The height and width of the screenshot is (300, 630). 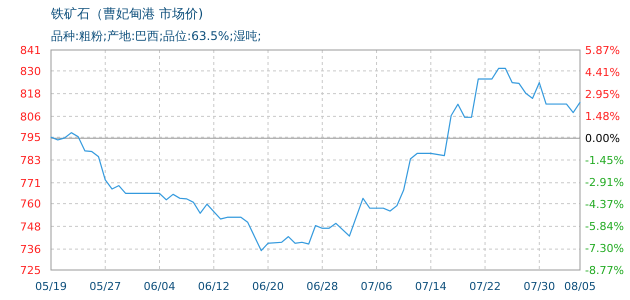 What do you see at coordinates (602, 72) in the screenshot?
I see `y2-tick-label: 4.41%` at bounding box center [602, 72].